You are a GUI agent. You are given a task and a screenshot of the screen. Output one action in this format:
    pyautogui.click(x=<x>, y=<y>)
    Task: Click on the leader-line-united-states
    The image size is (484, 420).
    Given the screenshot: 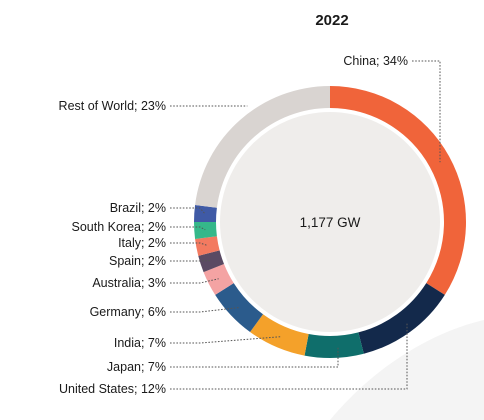 What is the action you would take?
    pyautogui.click(x=289, y=356)
    